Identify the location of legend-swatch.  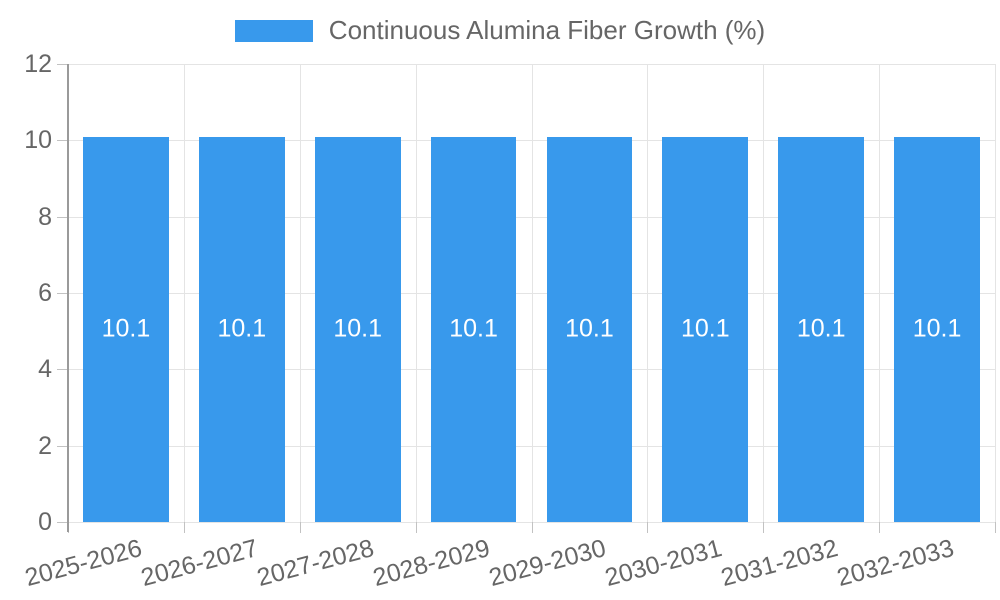
(273, 30).